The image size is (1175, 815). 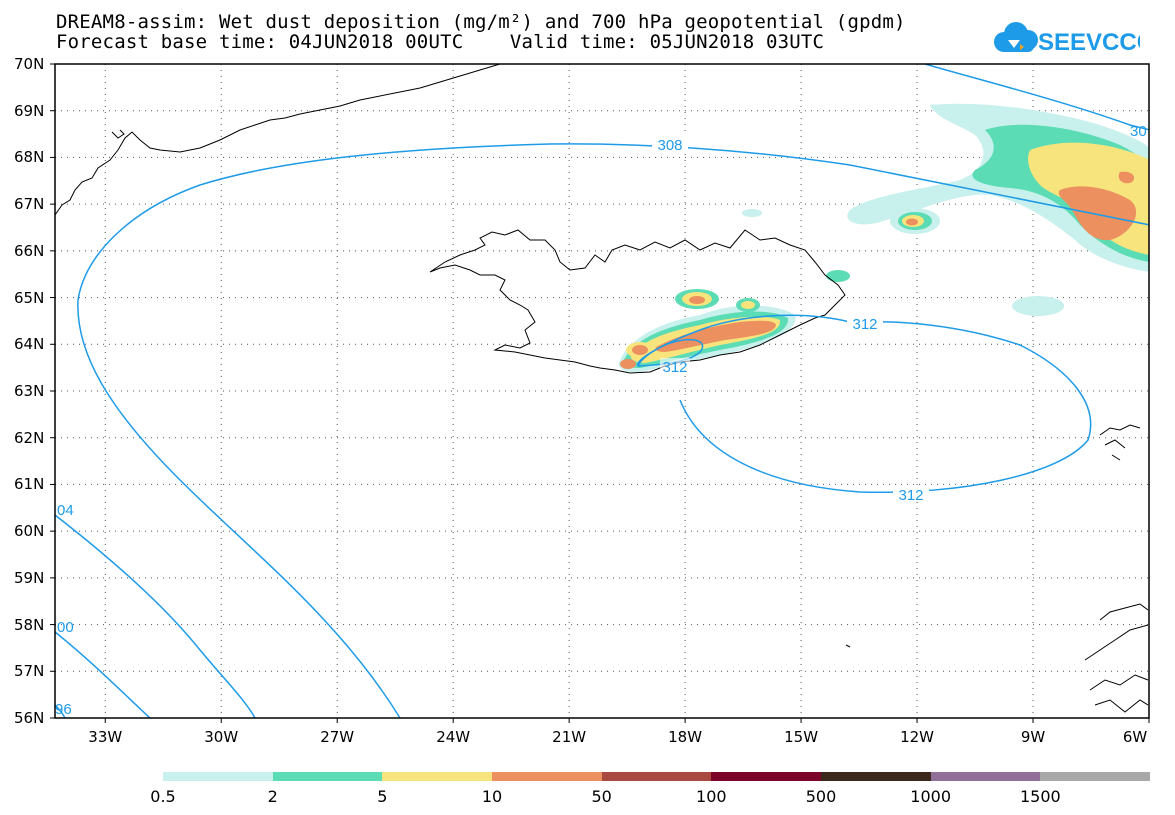 I want to click on latitude-label: 61N, so click(x=29, y=484).